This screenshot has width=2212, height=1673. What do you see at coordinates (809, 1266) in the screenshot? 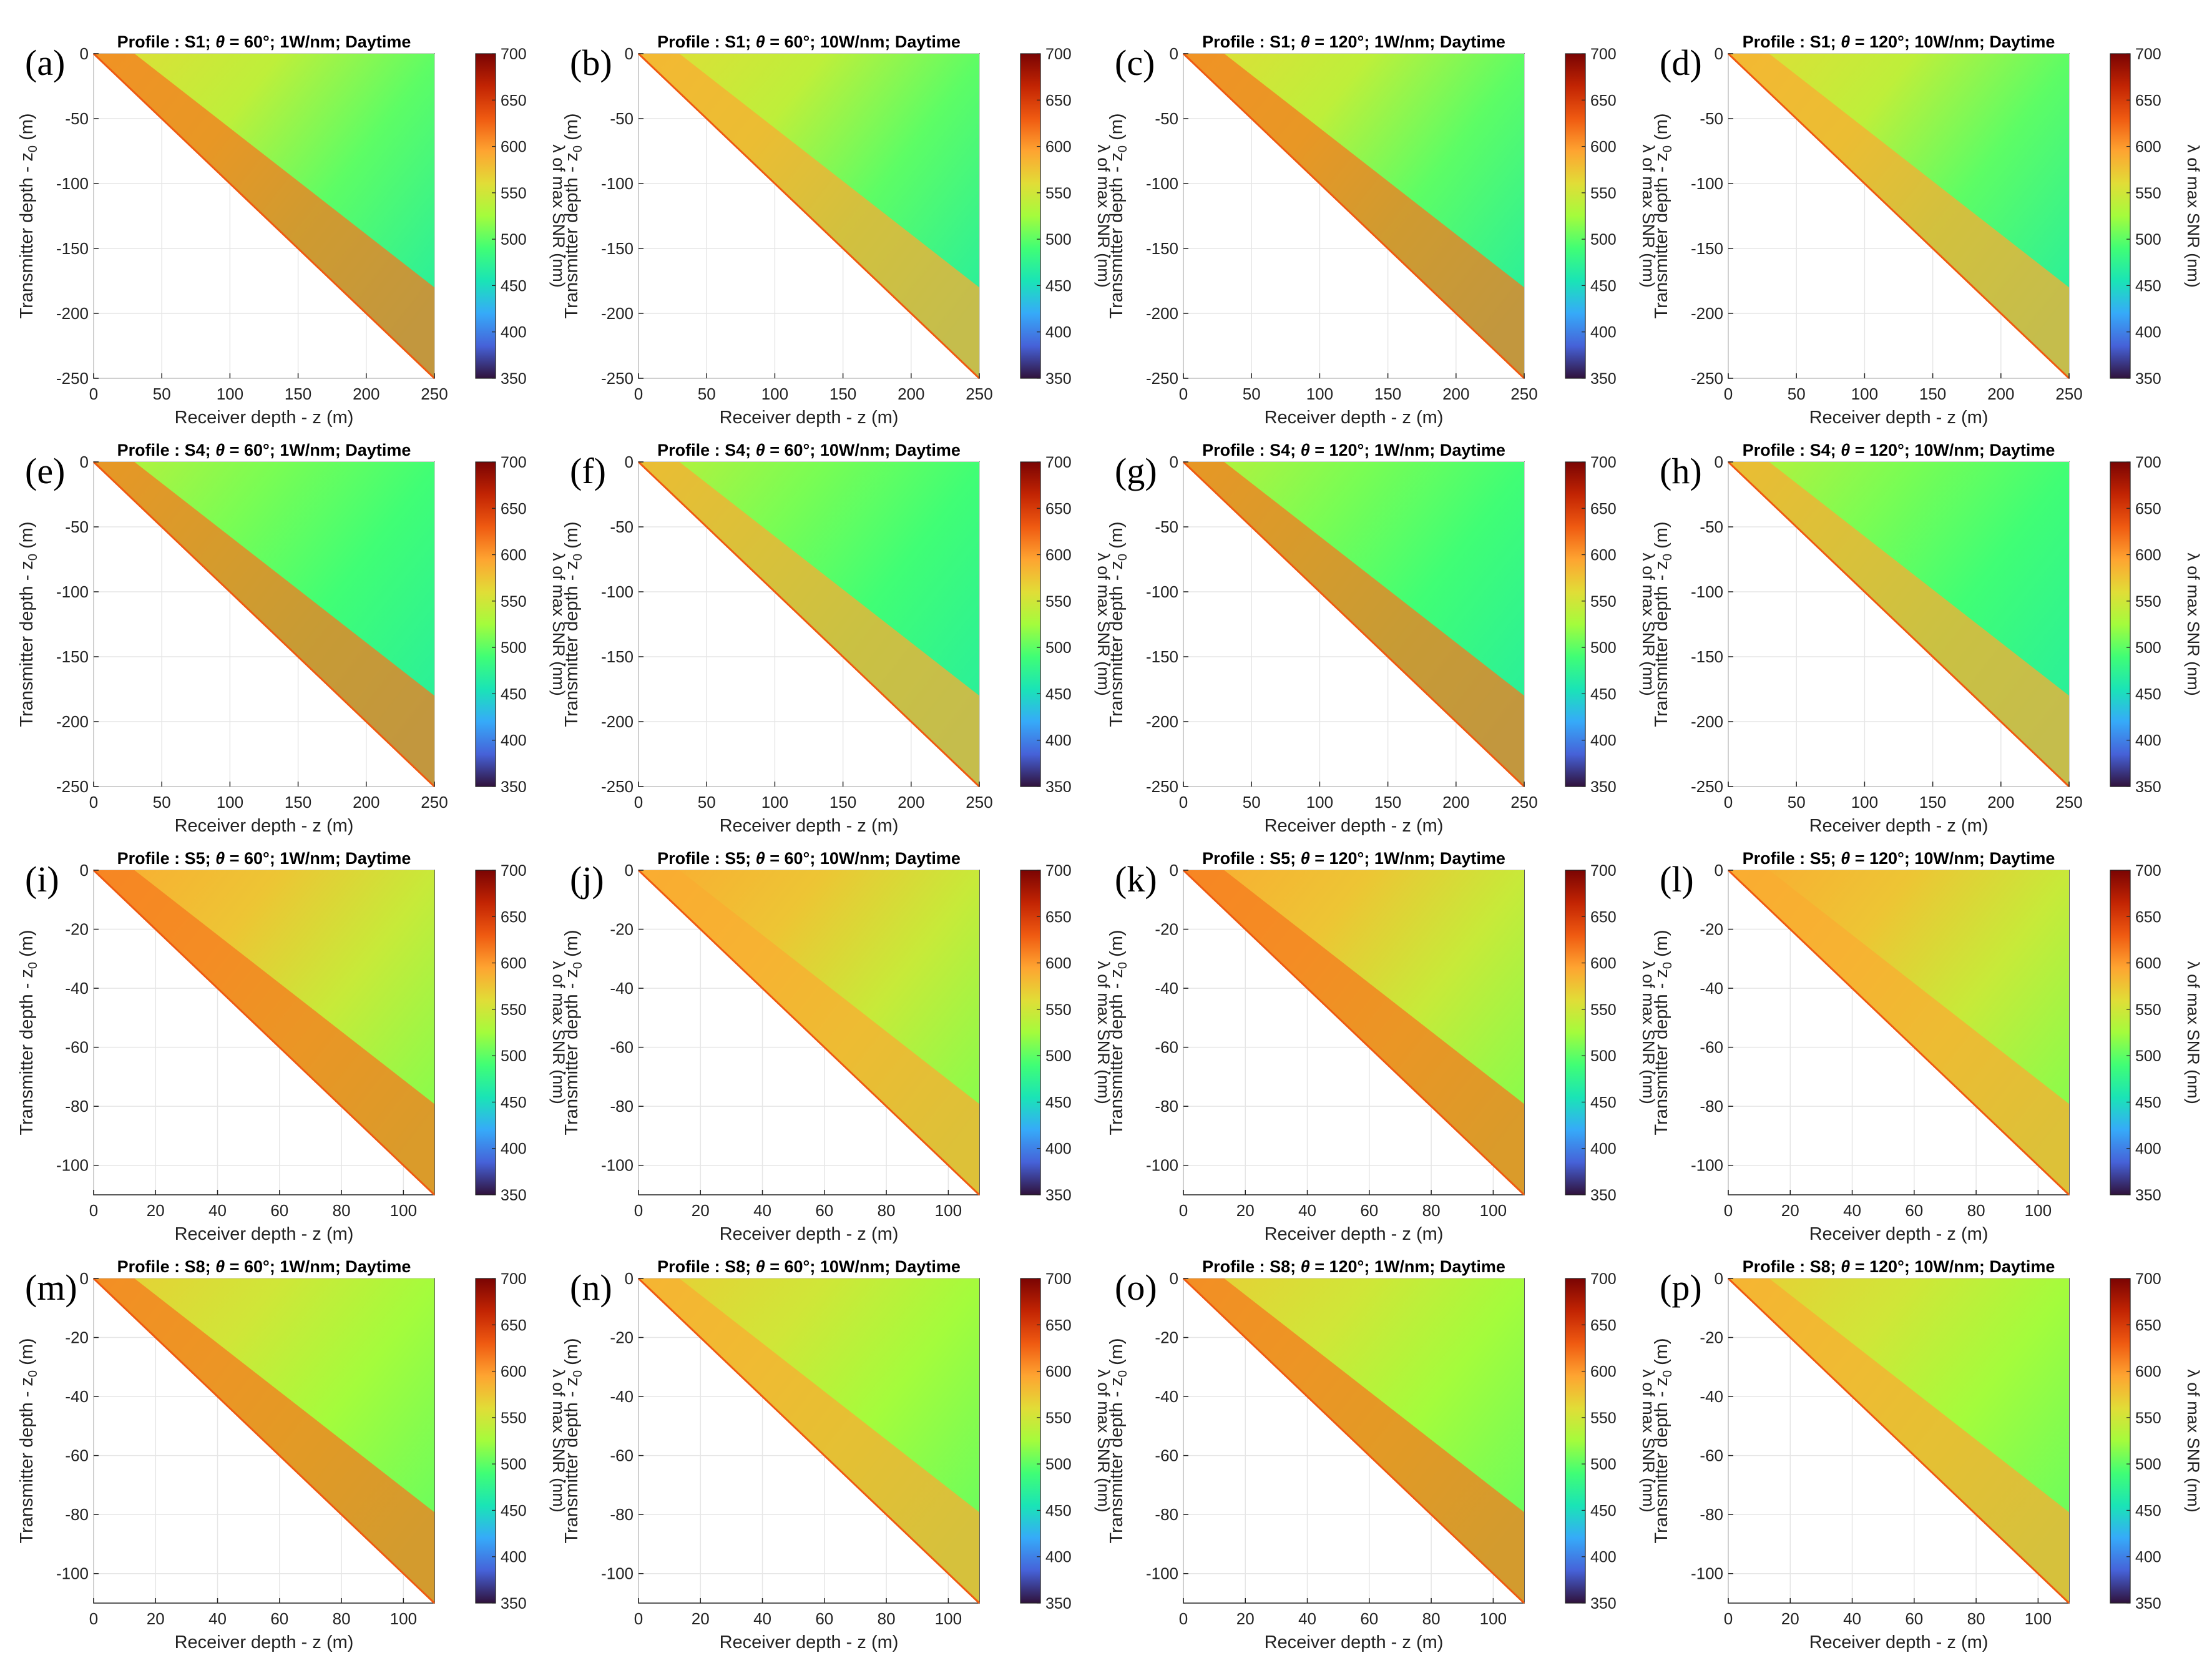
I see `panel-title: Profile : S8; θ = 60°; 10W/nm; Daytime` at bounding box center [809, 1266].